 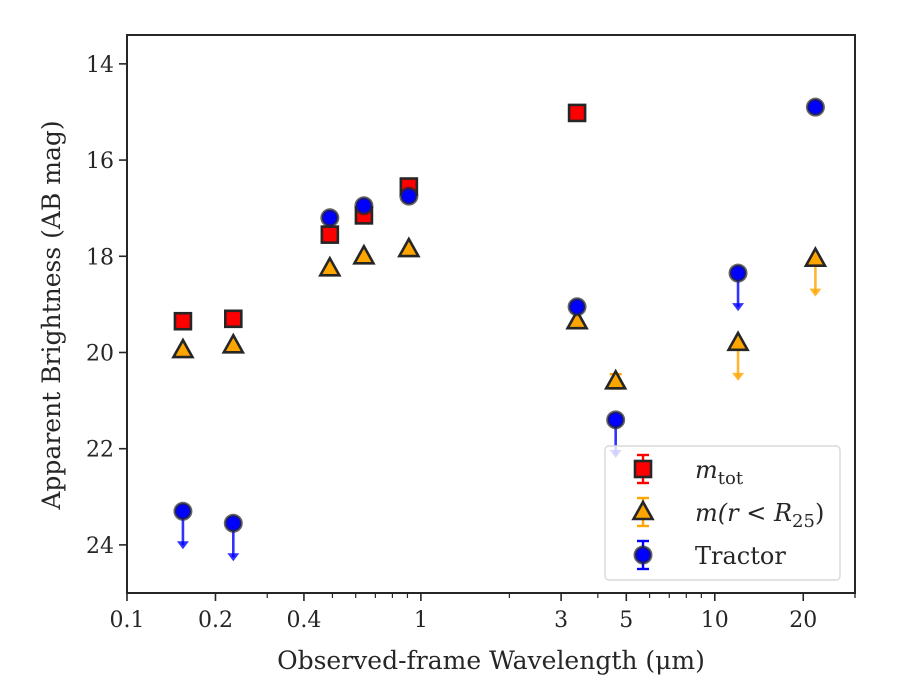 I want to click on x-tick-label-2: 0.4, so click(x=303, y=620).